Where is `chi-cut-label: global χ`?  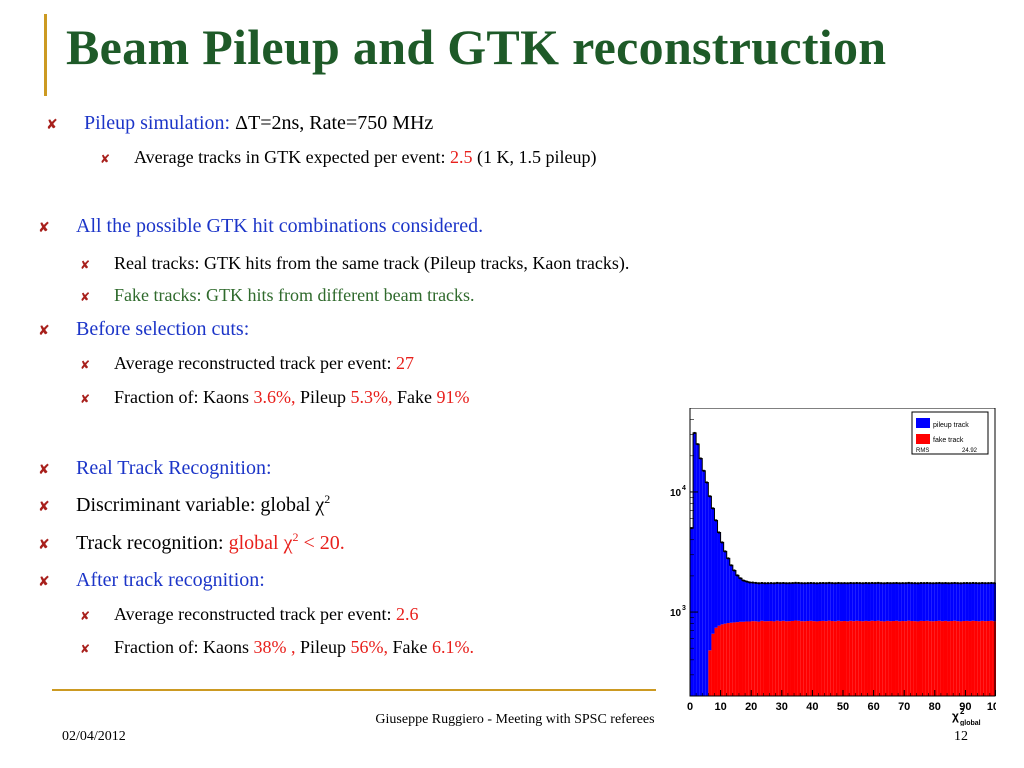 chi-cut-label: global χ is located at coordinates (260, 543).